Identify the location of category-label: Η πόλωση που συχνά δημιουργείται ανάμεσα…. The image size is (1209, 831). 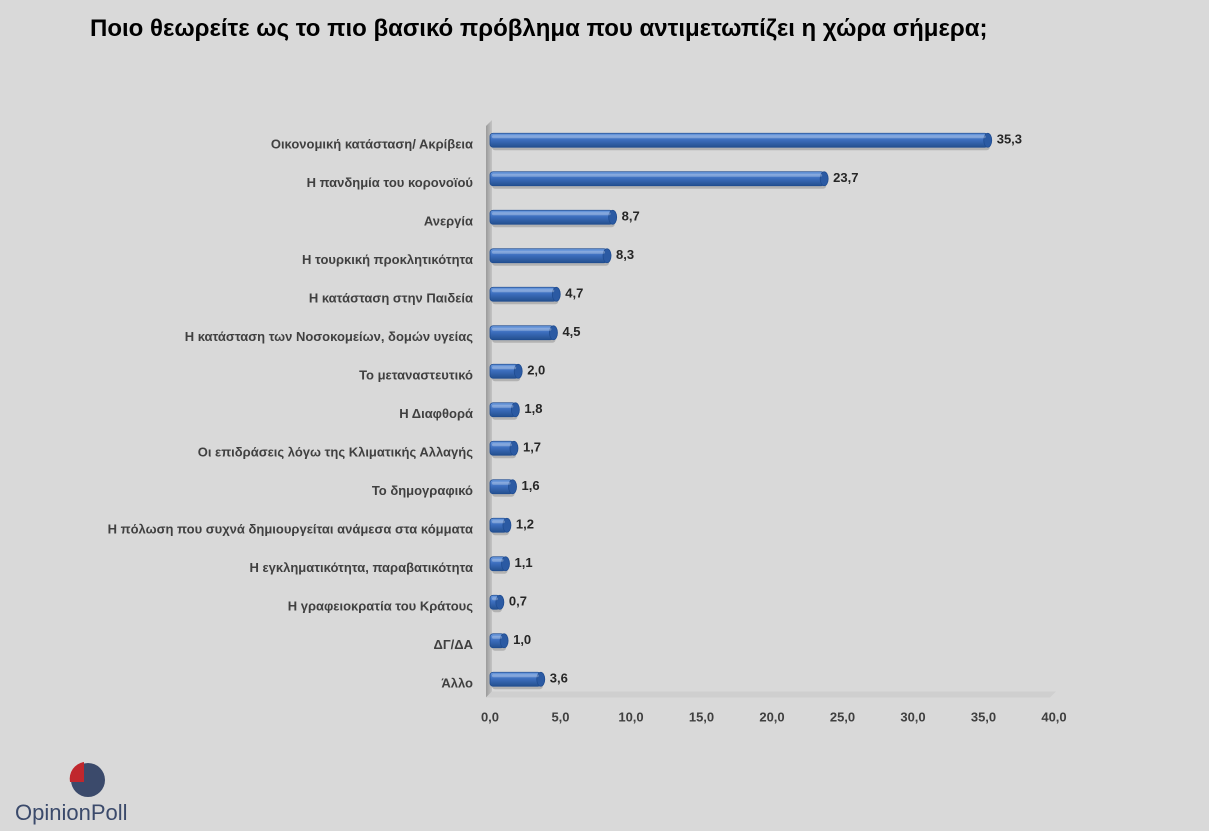
(290, 528).